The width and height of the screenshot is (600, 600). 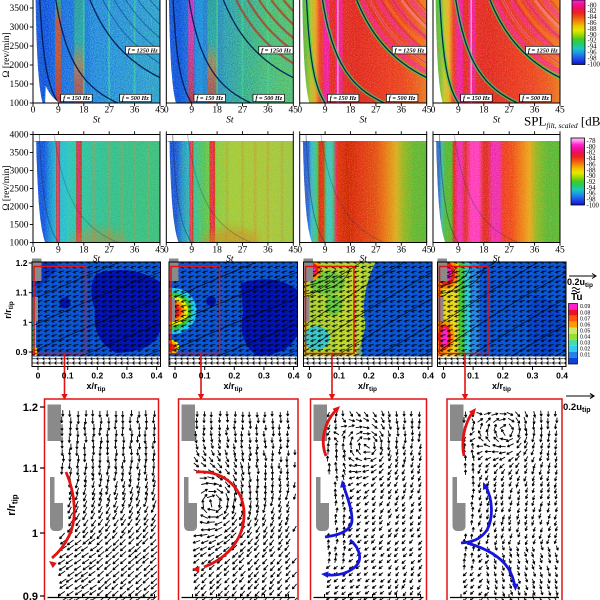 What do you see at coordinates (585, 319) in the screenshot?
I see `svg-text: 0.07` at bounding box center [585, 319].